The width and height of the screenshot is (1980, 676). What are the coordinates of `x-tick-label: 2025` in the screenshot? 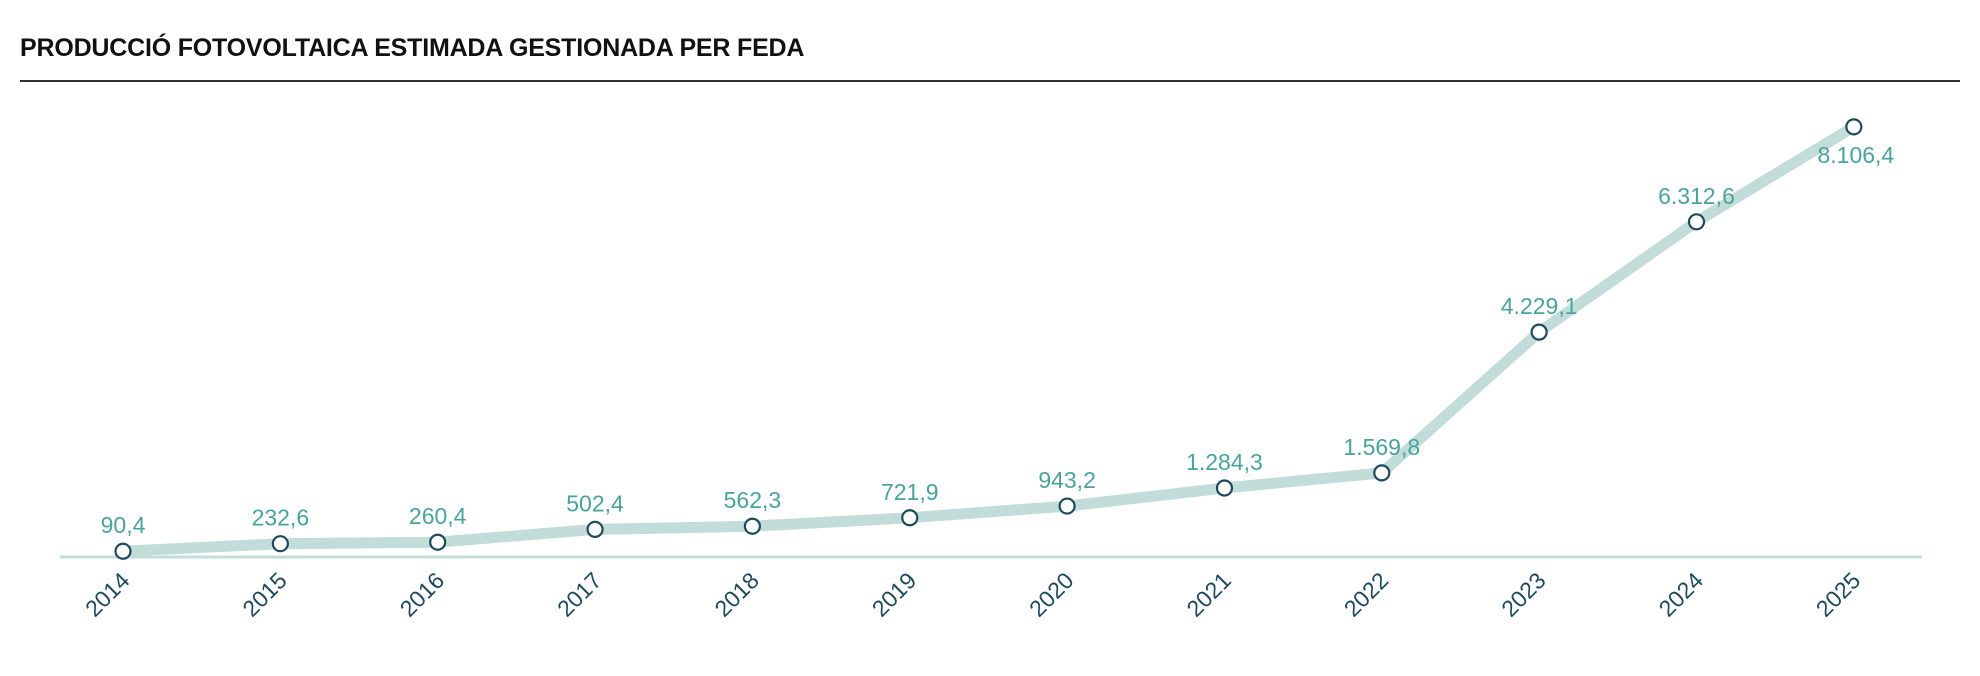 It's located at (1838, 594).